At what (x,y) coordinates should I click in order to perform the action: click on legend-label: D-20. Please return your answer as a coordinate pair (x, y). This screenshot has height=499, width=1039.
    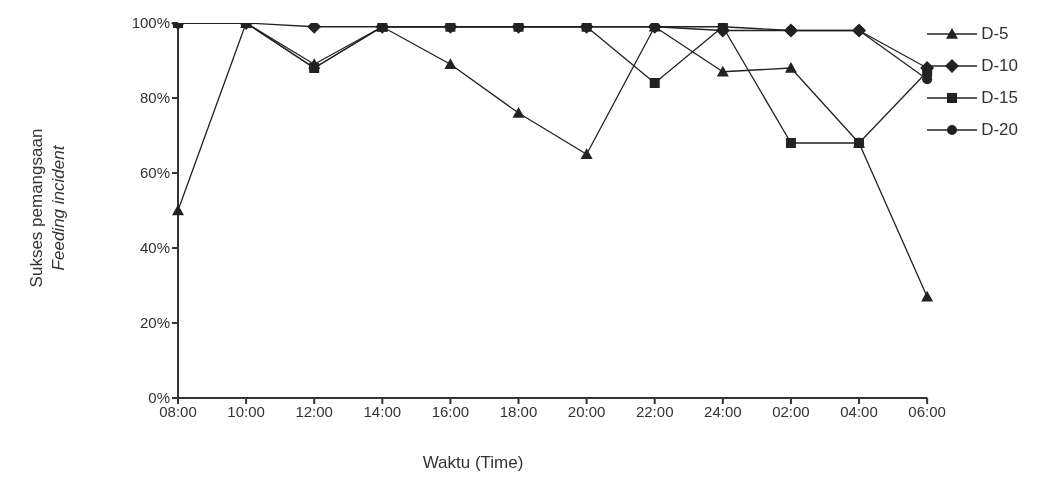
    Looking at the image, I should click on (999, 130).